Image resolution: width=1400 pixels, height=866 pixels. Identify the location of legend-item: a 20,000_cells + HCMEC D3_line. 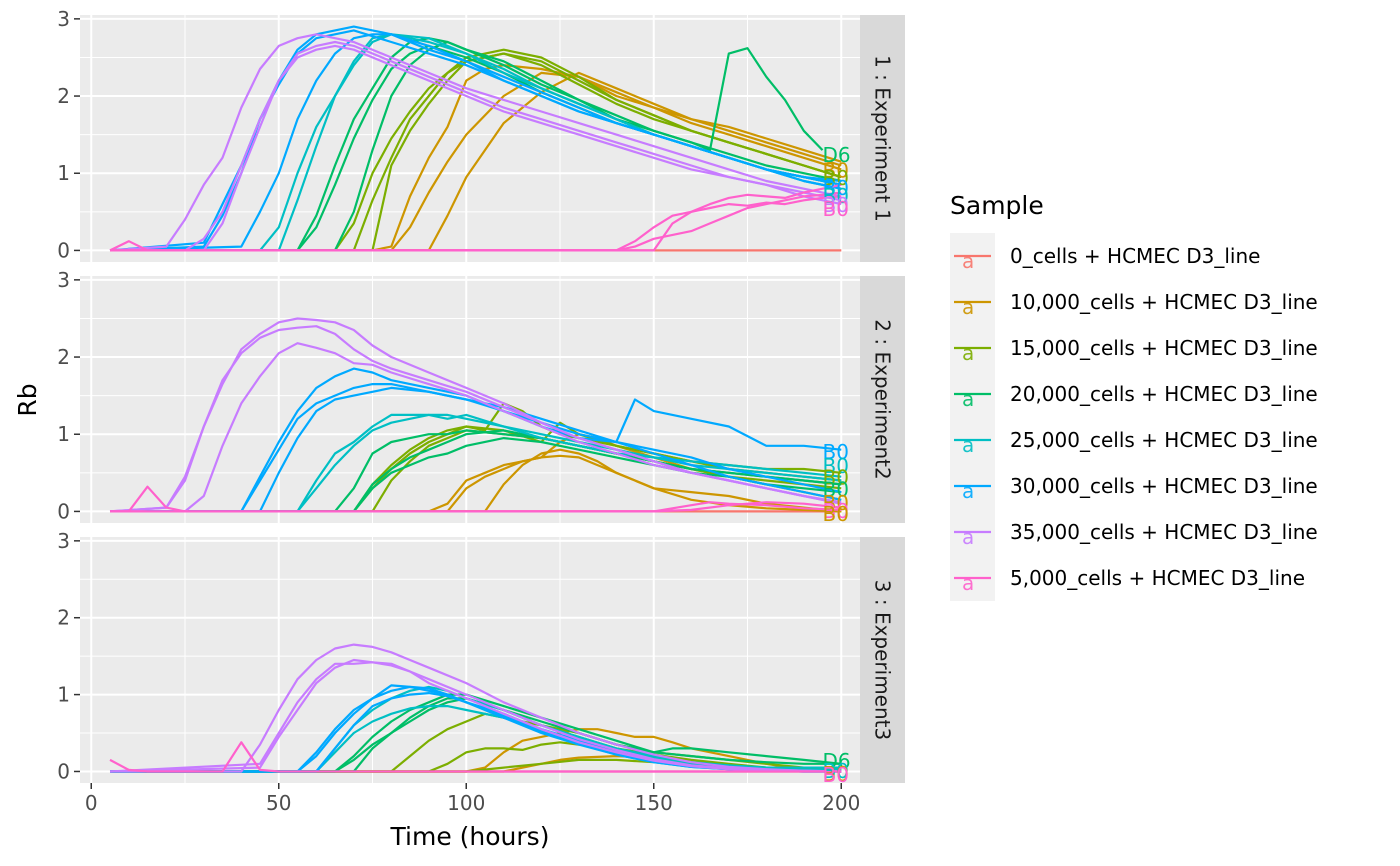
(1136, 396).